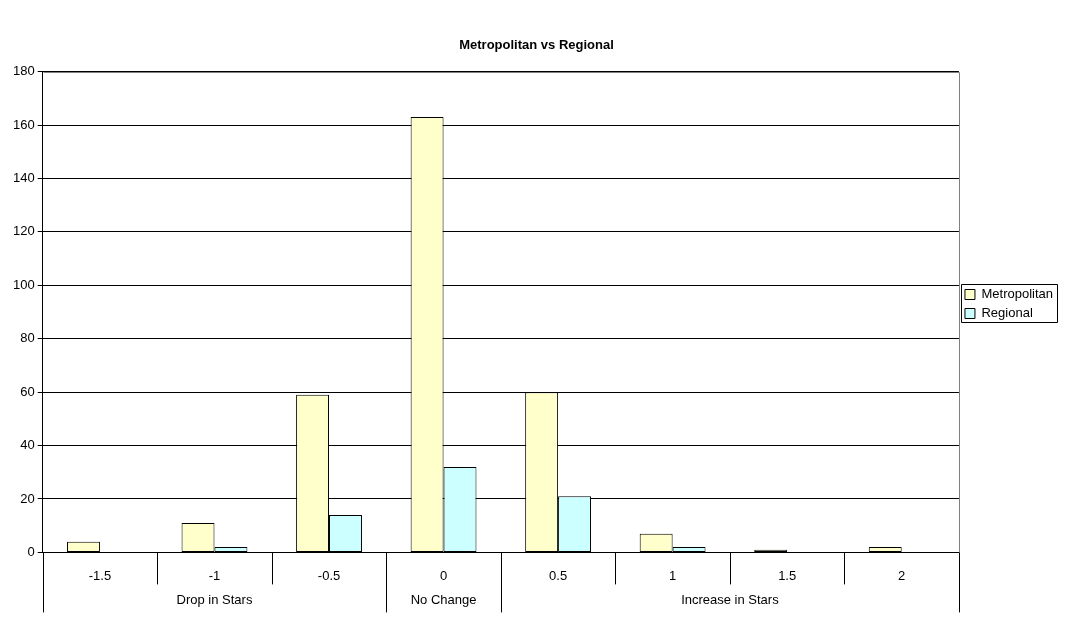  Describe the element at coordinates (23, 124) in the screenshot. I see `y-tick-label: 160` at that location.